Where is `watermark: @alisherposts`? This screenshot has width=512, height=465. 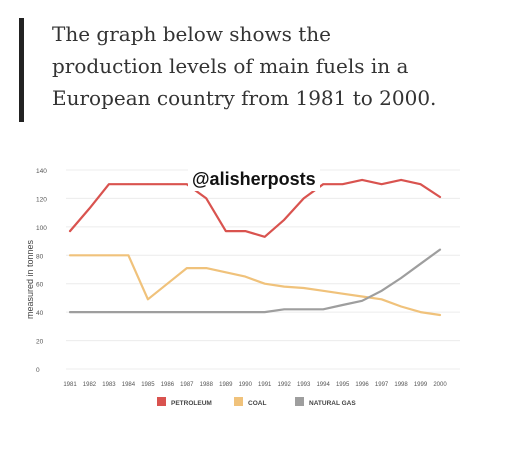 watermark: @alisherposts is located at coordinates (254, 179).